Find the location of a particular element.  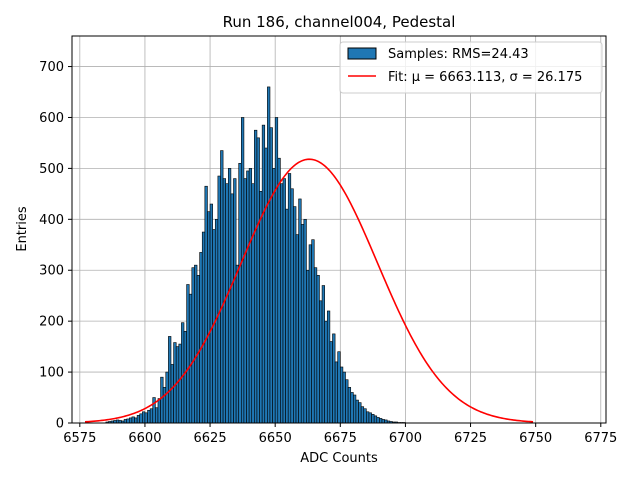

x-tick-label-7: 6750 is located at coordinates (535, 438).